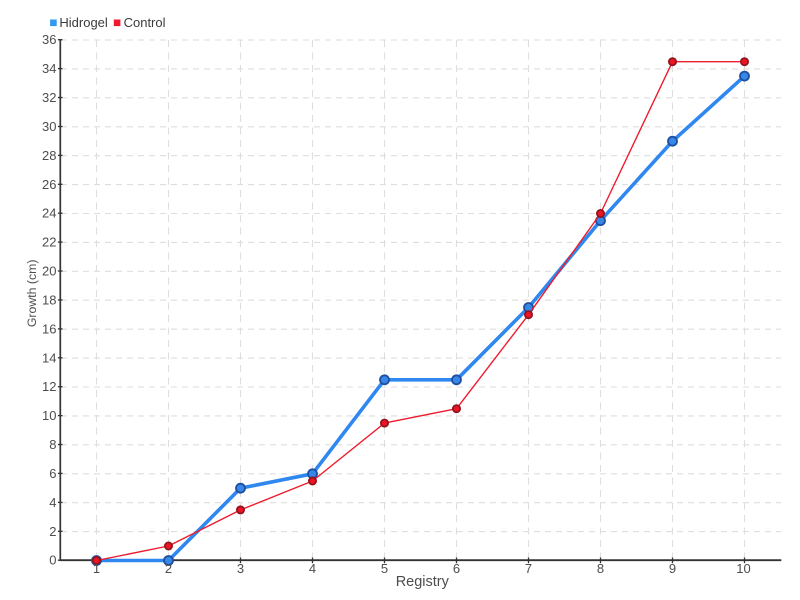 Image resolution: width=800 pixels, height=600 pixels. I want to click on svg-text: 16, so click(49, 328).